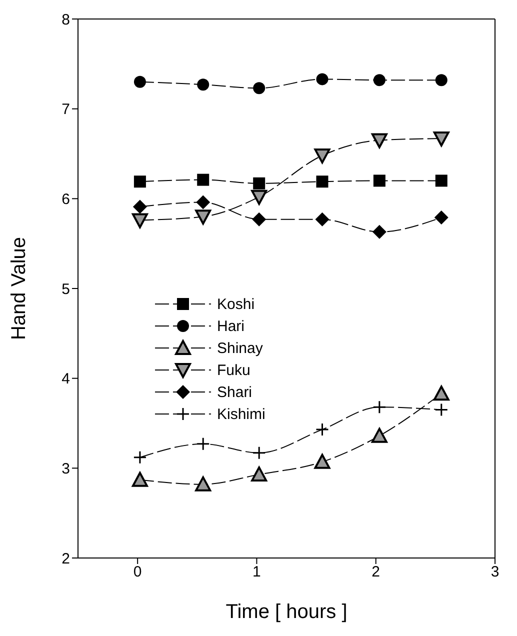  Describe the element at coordinates (66, 559) in the screenshot. I see `y-tick-label: 2` at that location.